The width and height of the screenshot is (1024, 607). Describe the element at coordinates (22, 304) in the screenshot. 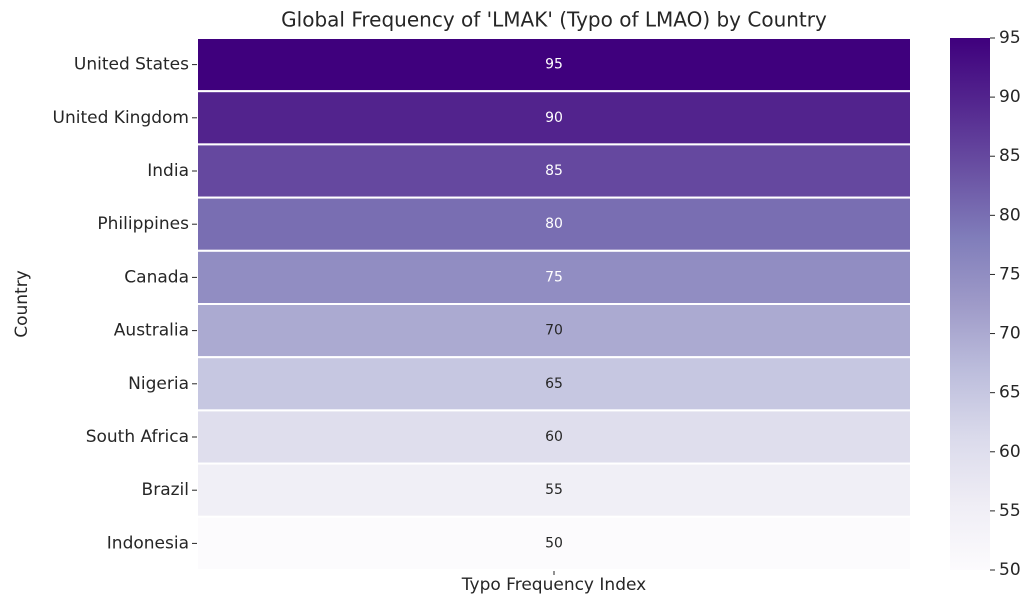

I see `y-axis-label: Country` at that location.